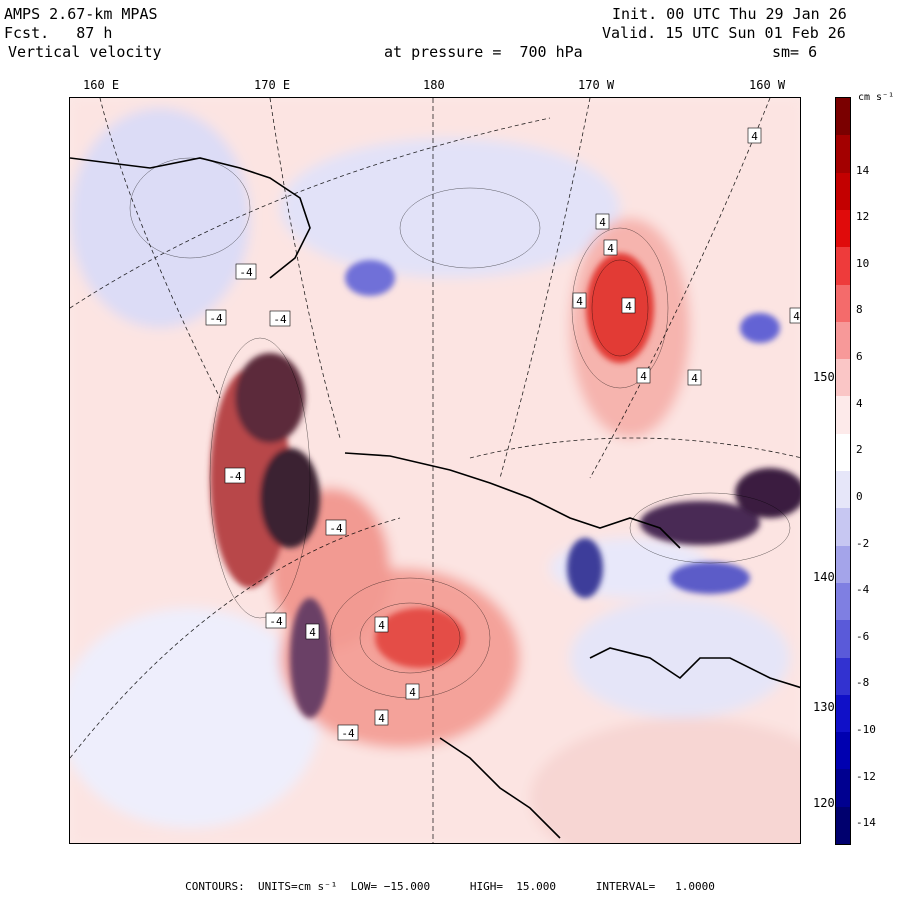 This screenshot has width=900, height=900. Describe the element at coordinates (866, 776) in the screenshot. I see `colorbar-tick-label: -12` at that location.